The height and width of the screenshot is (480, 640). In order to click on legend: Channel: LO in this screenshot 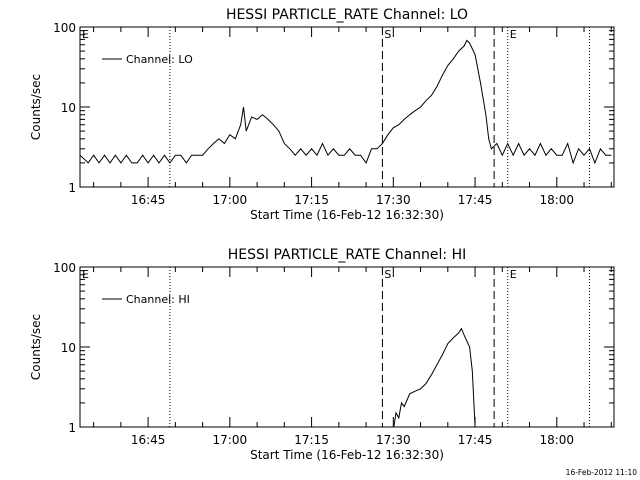, I will do `click(147, 59)`.